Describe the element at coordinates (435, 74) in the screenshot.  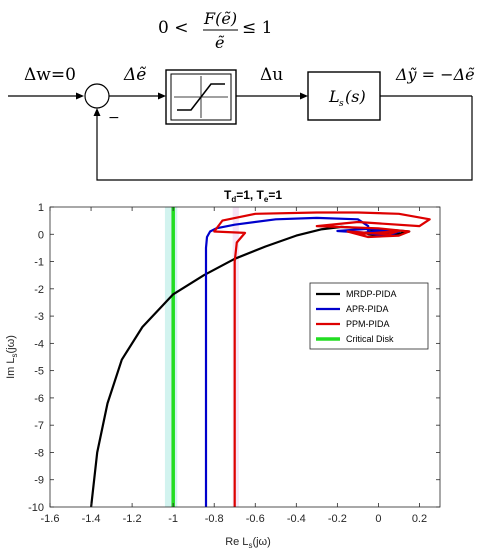
I see `output-label: Δỹ = −Δẽ` at that location.